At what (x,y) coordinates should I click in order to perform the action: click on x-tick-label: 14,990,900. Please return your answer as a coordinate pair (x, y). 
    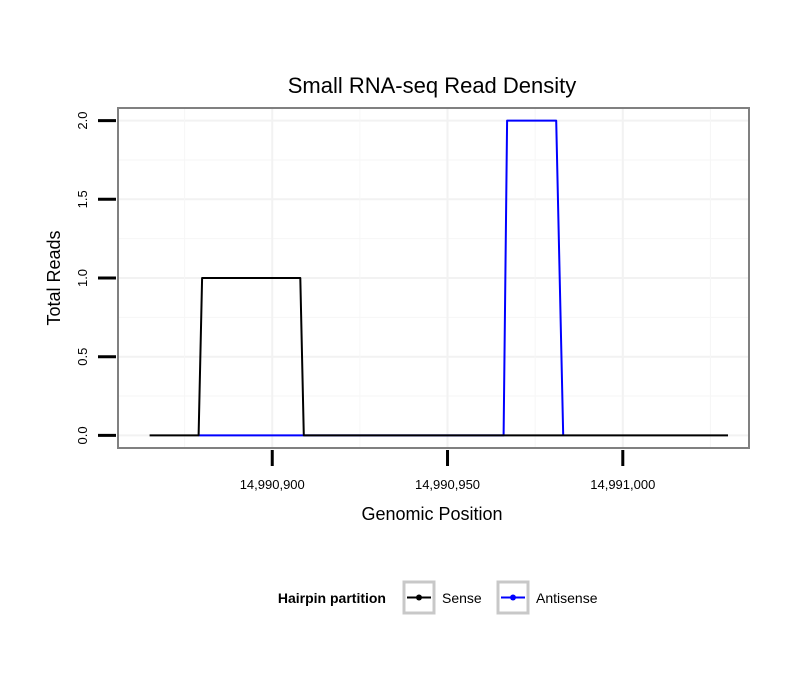
    Looking at the image, I should click on (272, 484).